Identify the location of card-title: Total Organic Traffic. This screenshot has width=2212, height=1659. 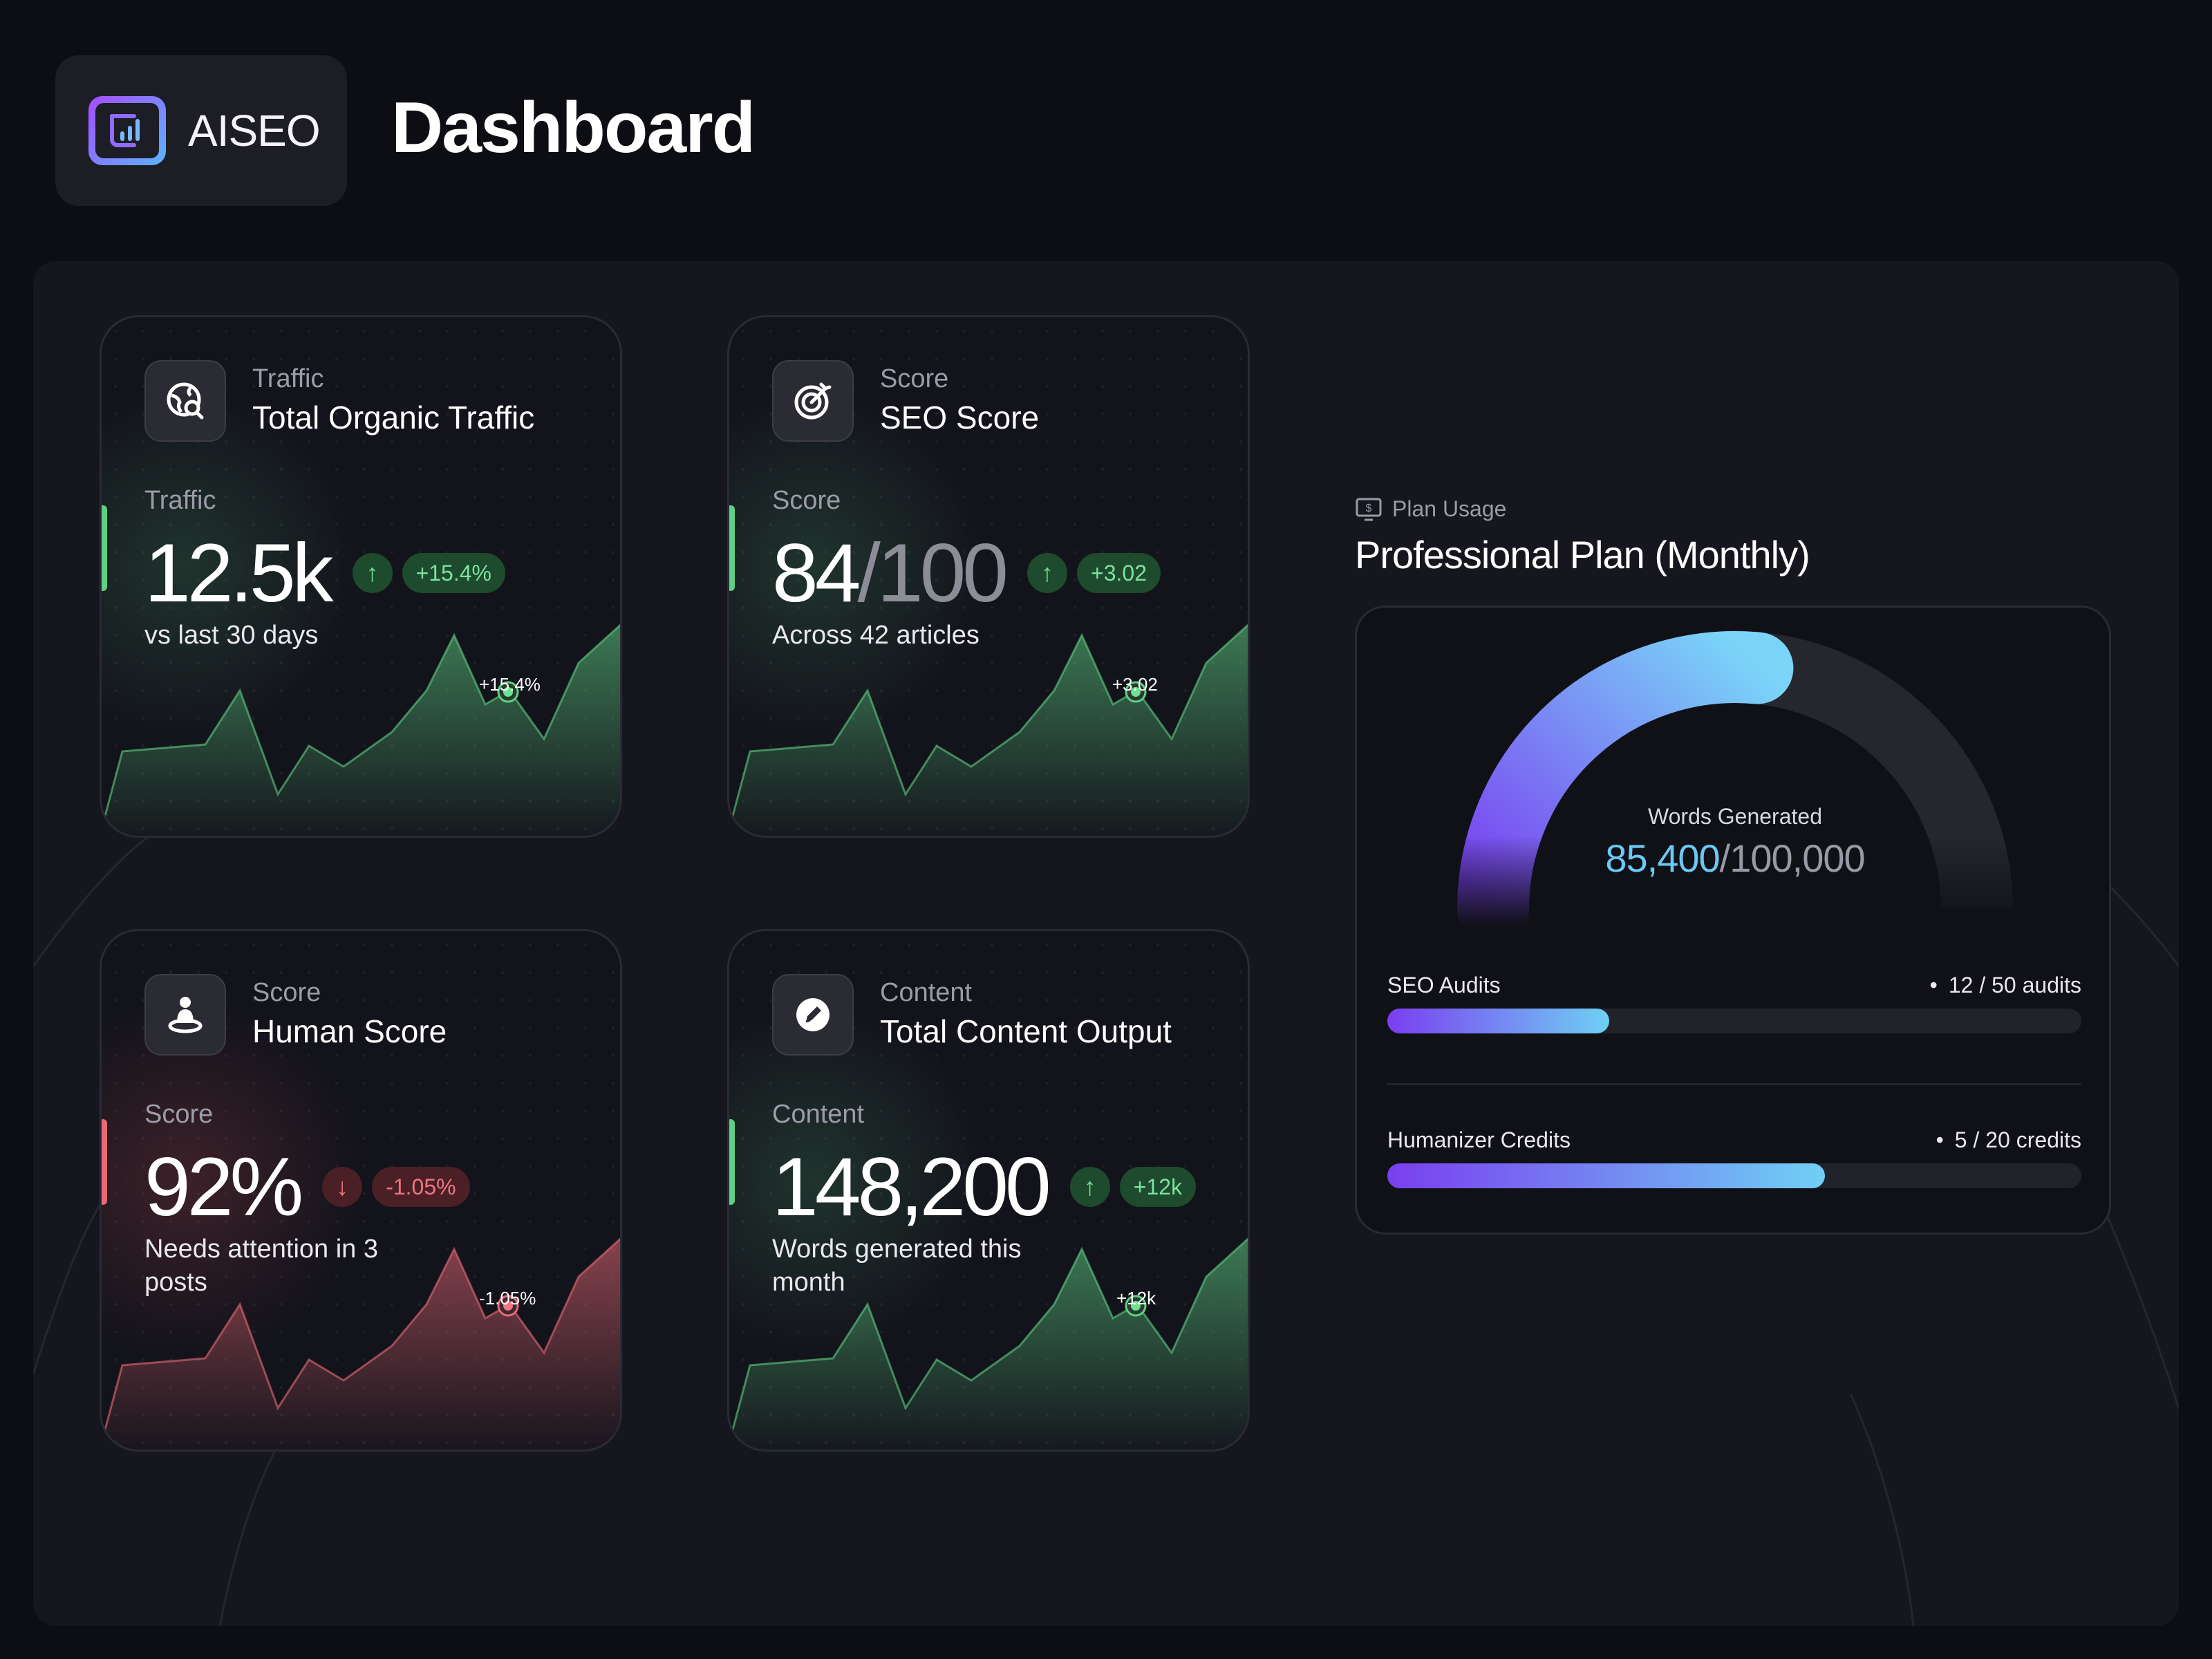
(393, 418).